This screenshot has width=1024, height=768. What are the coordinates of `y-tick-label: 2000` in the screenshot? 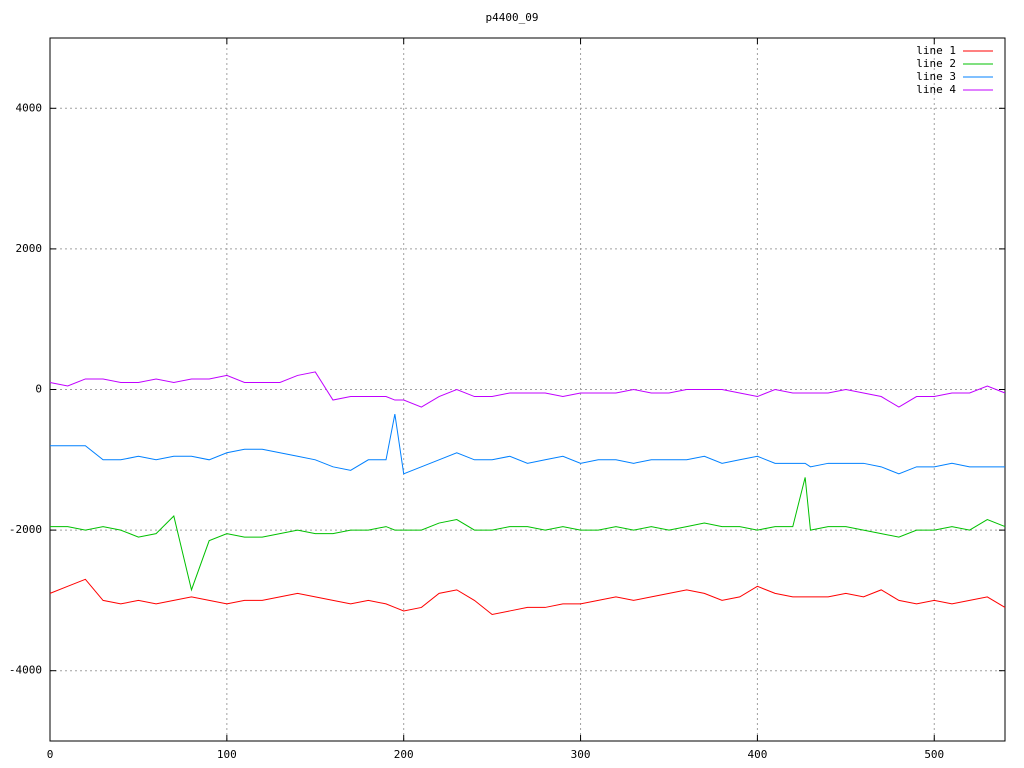 It's located at (29, 248).